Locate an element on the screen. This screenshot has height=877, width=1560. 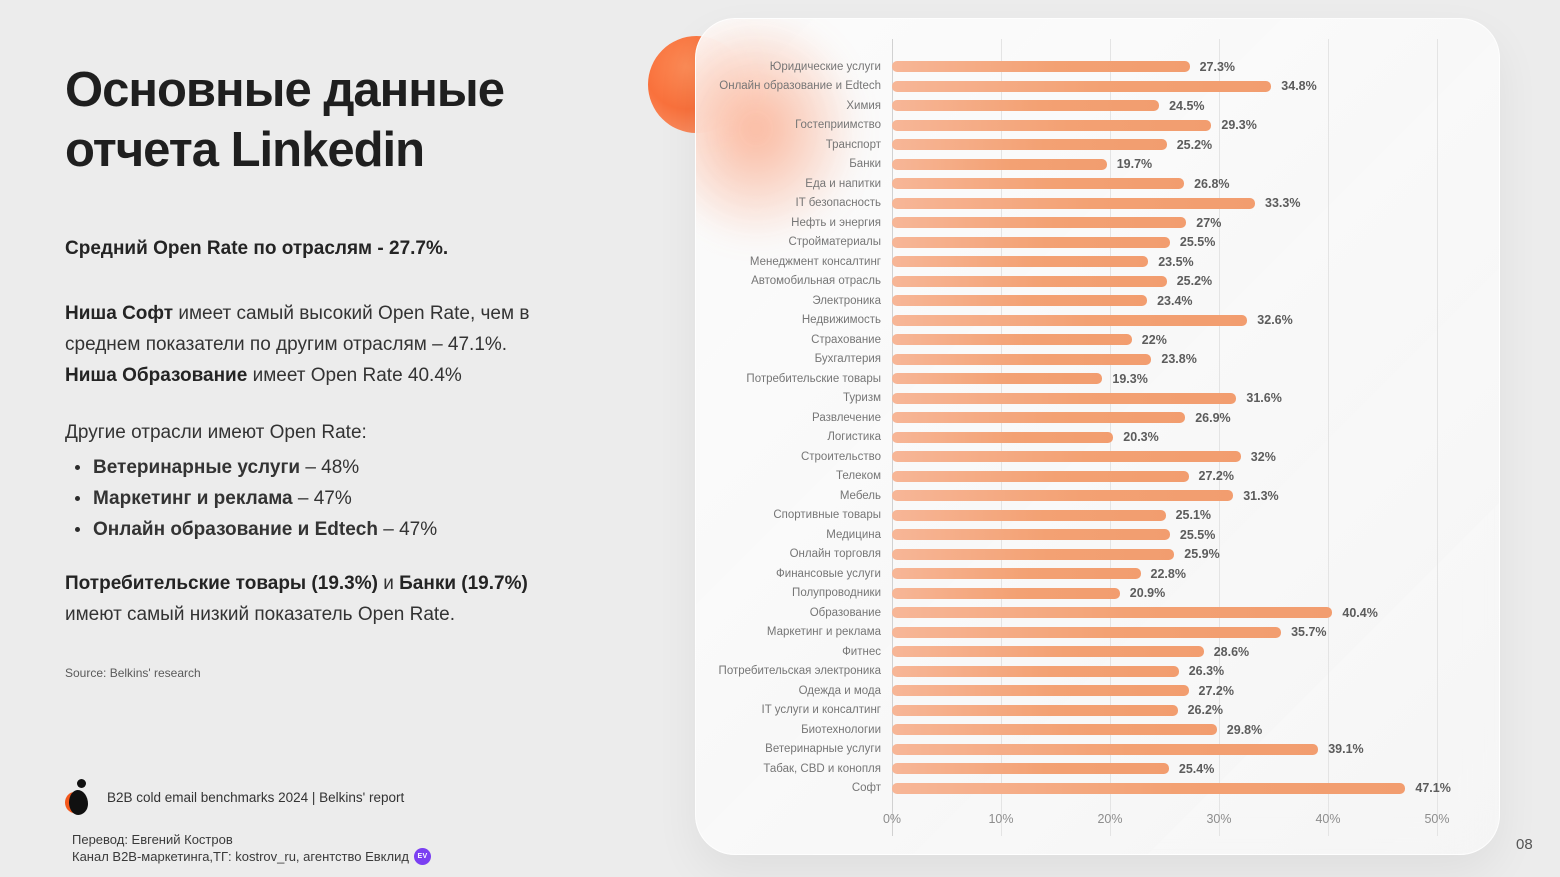
chart-row: Транспорт 25.2% is located at coordinates (1097, 145).